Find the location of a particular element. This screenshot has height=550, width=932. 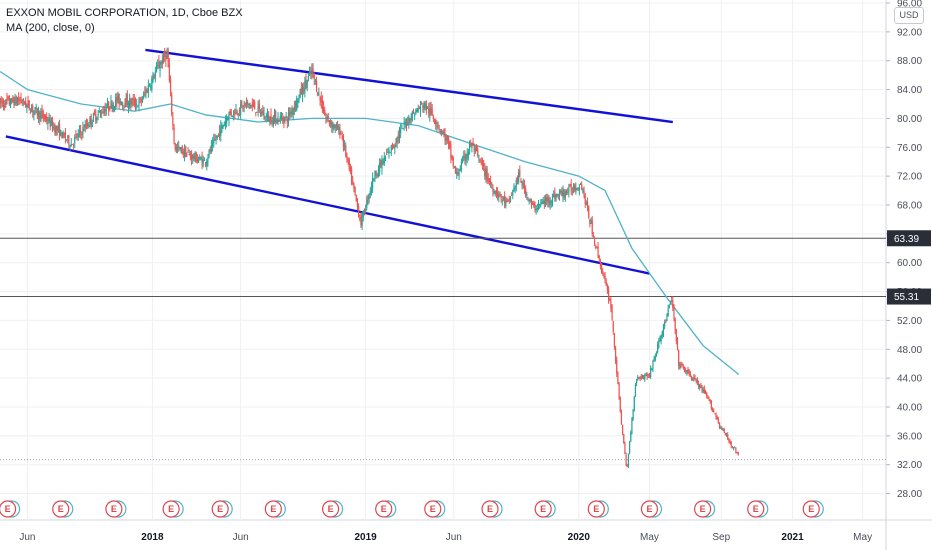

currency-badge: USD is located at coordinates (909, 15).